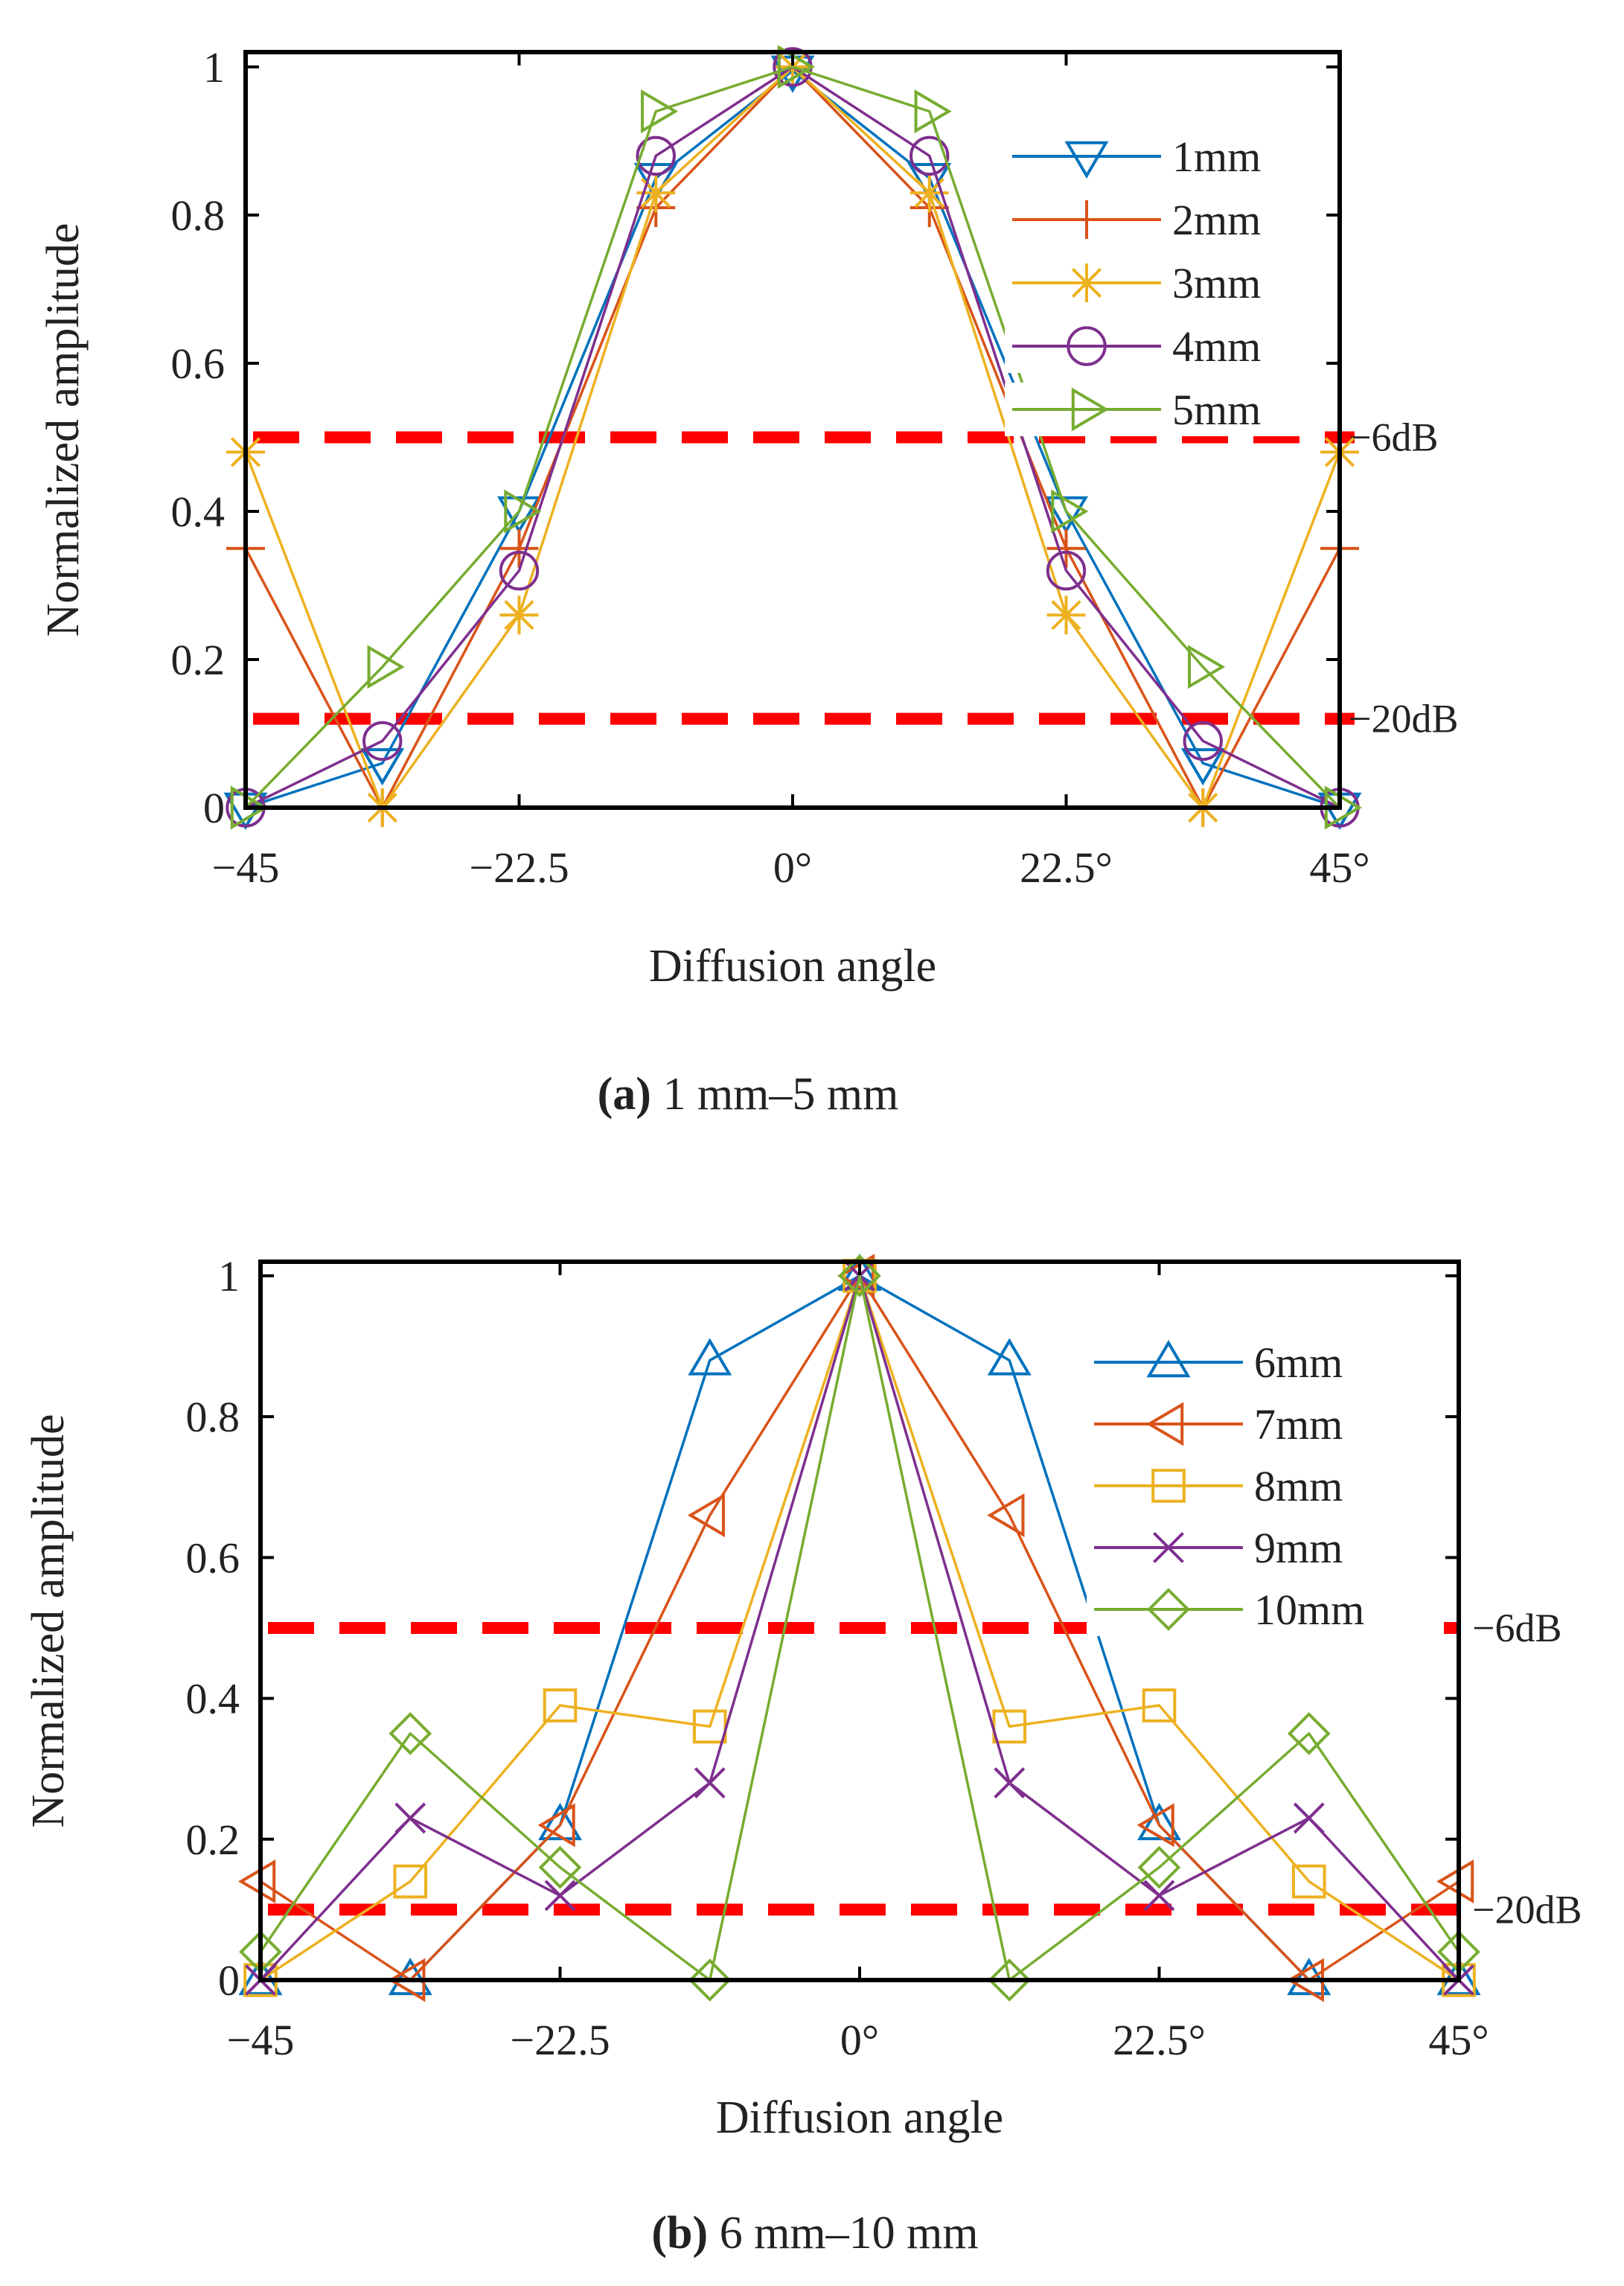  Describe the element at coordinates (1298, 1486) in the screenshot. I see `legend-label-8mm: 8mm` at that location.